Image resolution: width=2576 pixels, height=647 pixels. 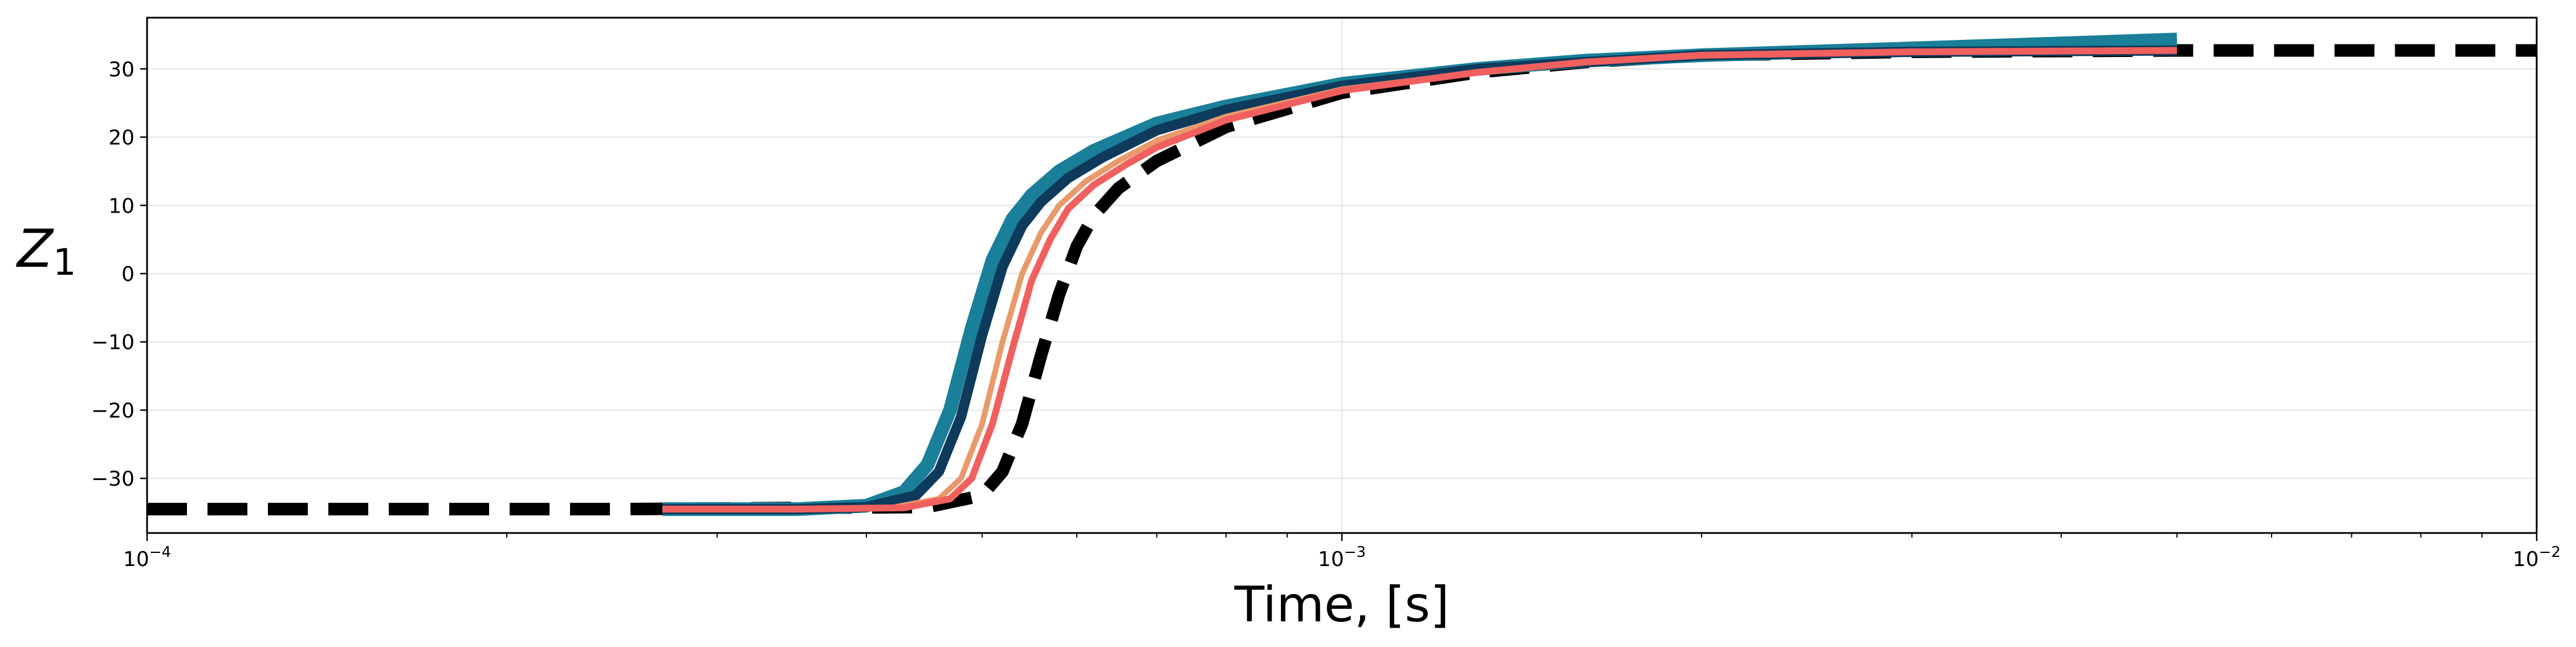 I want to click on y-tick-label: −20, so click(x=113, y=410).